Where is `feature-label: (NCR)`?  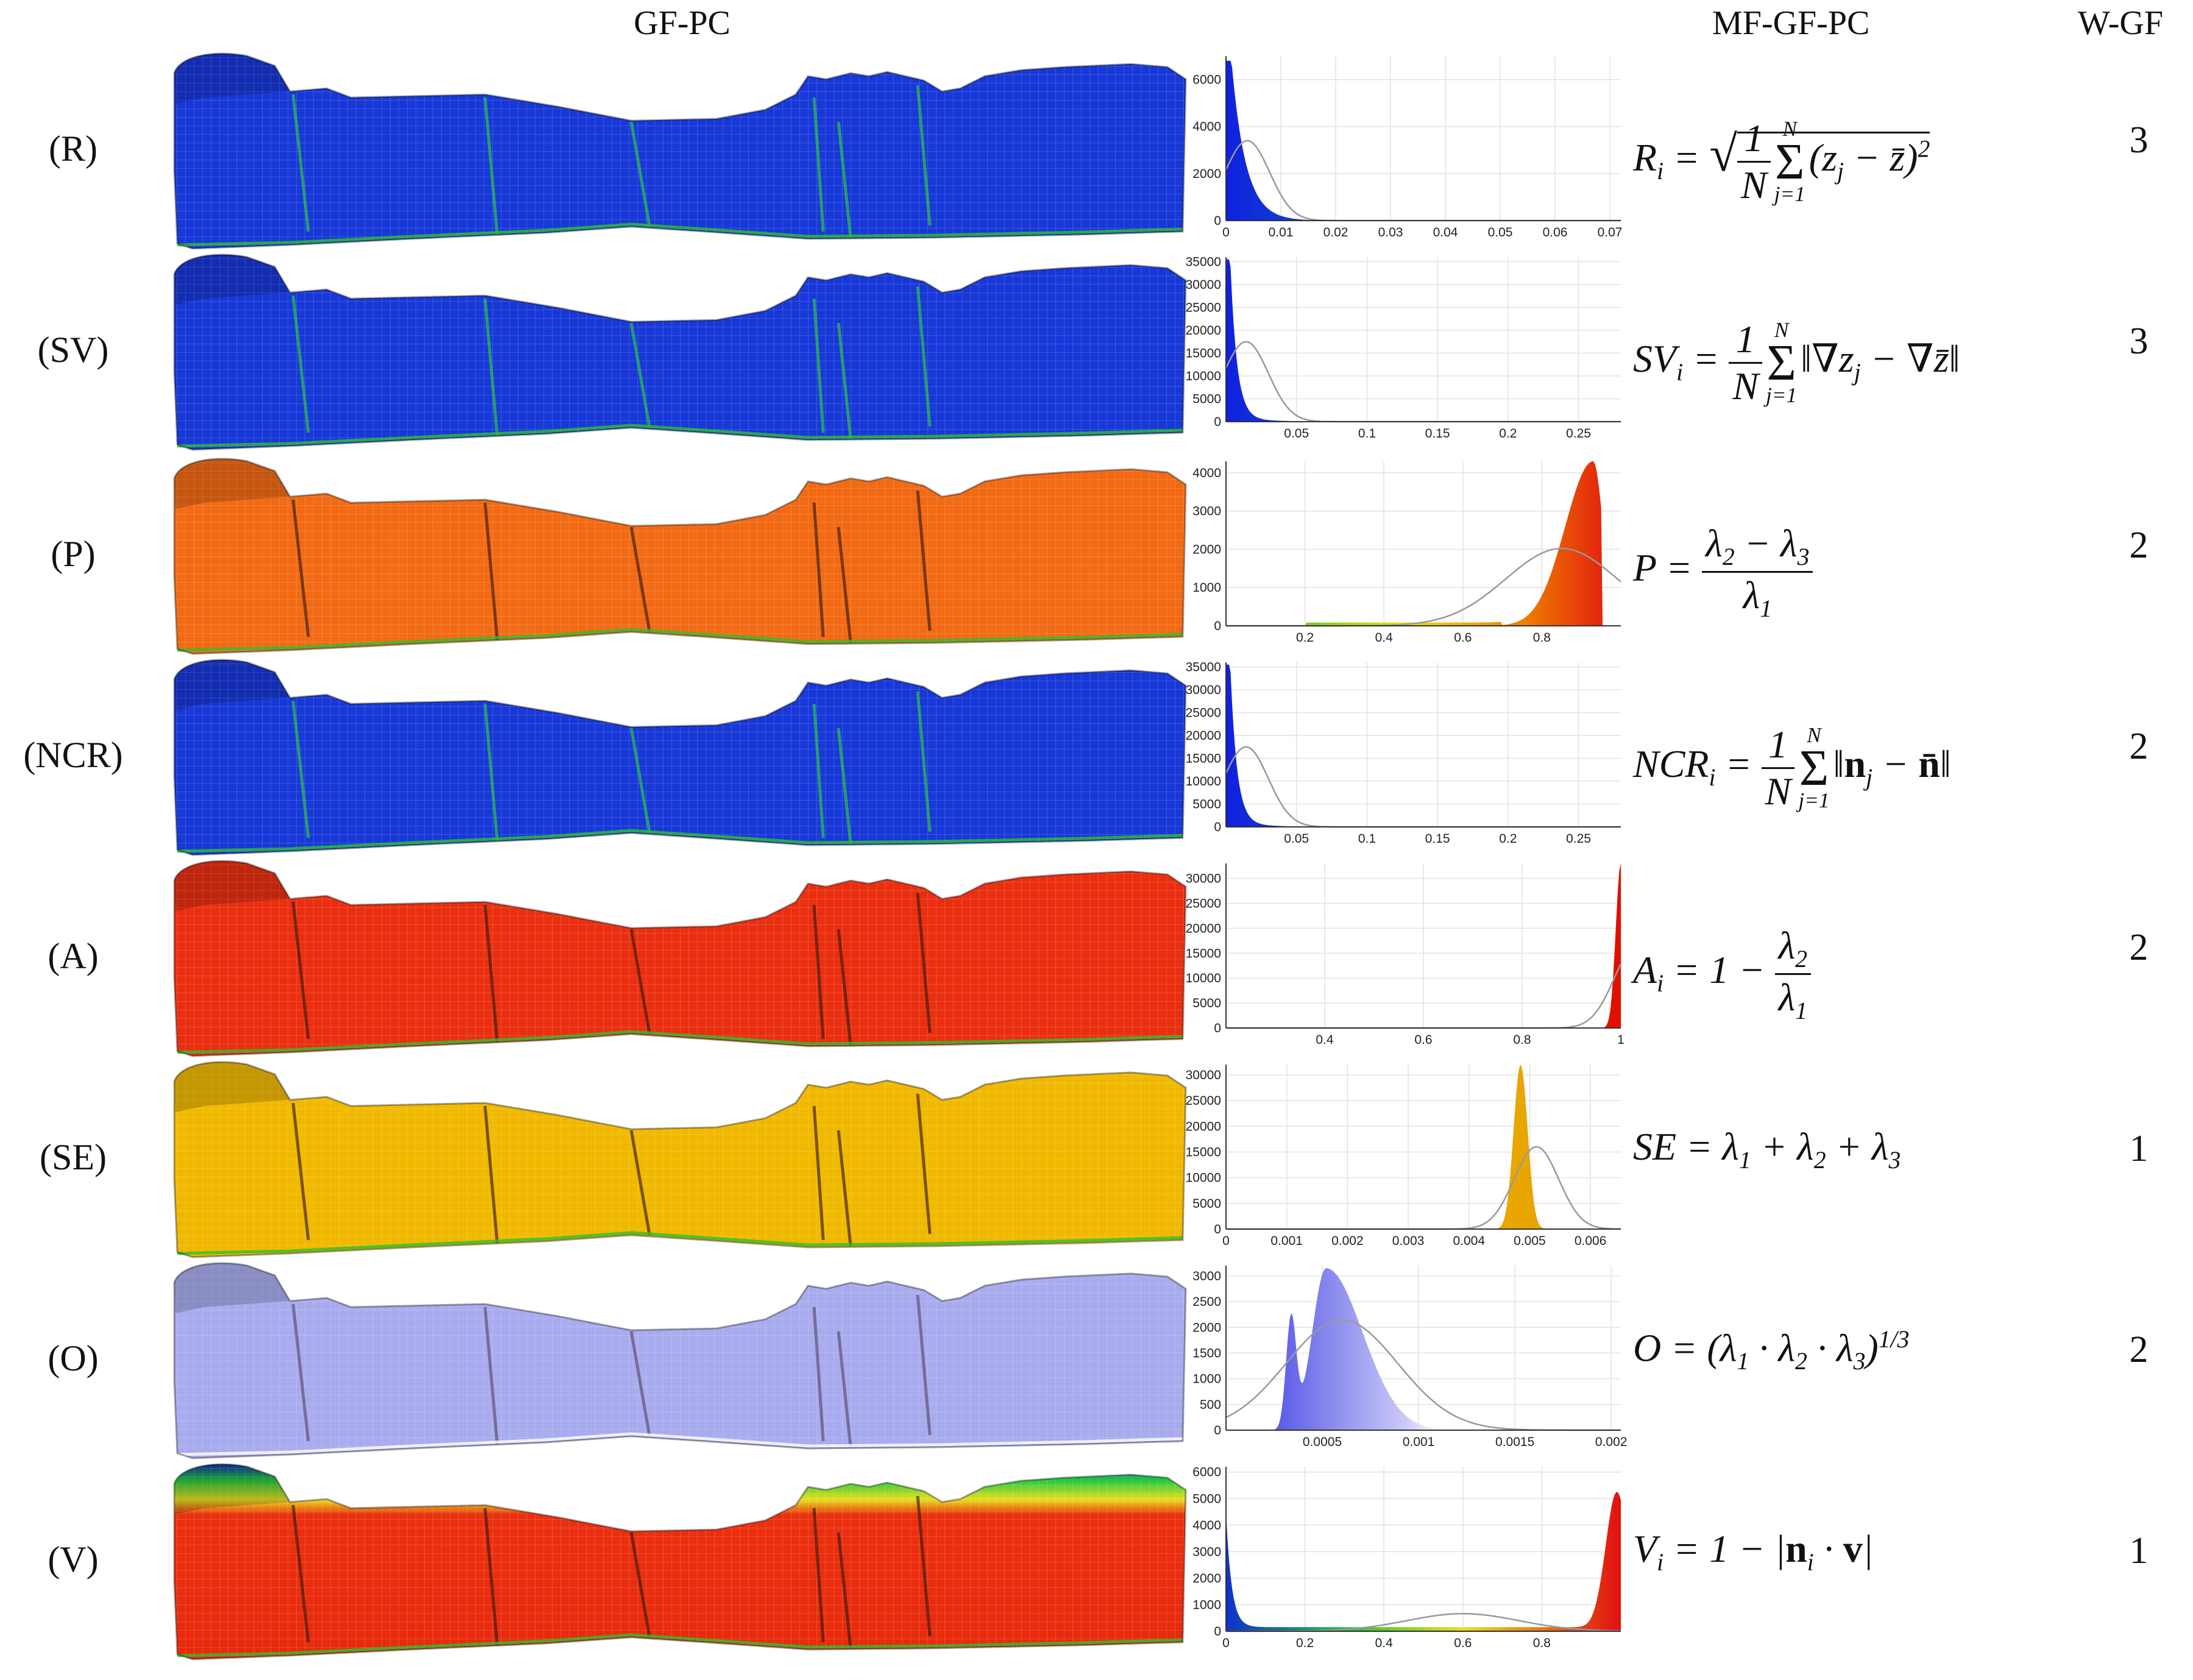
feature-label: (NCR) is located at coordinates (73, 755).